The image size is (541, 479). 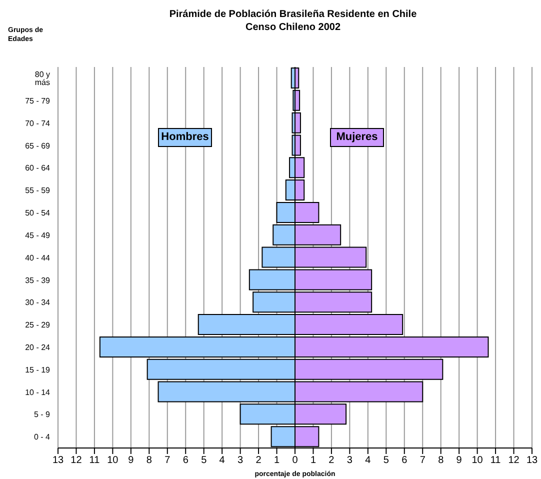 What do you see at coordinates (293, 14) in the screenshot?
I see `chart-title: Pirámide de Población Brasileña Residente en Chile` at bounding box center [293, 14].